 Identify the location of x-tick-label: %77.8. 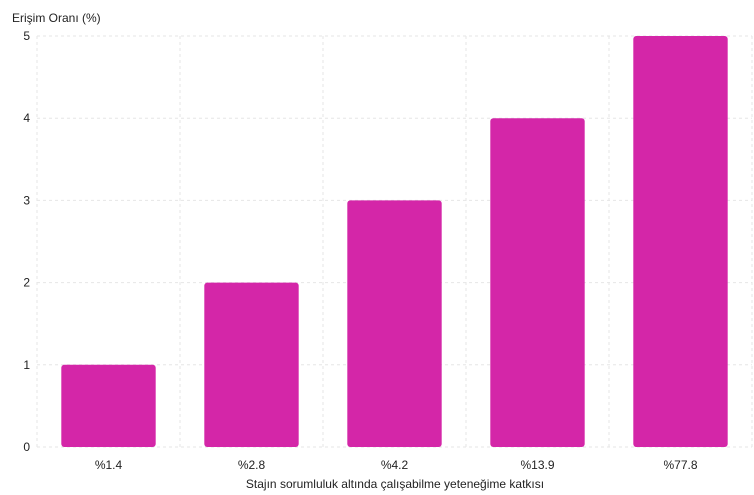
(680, 465).